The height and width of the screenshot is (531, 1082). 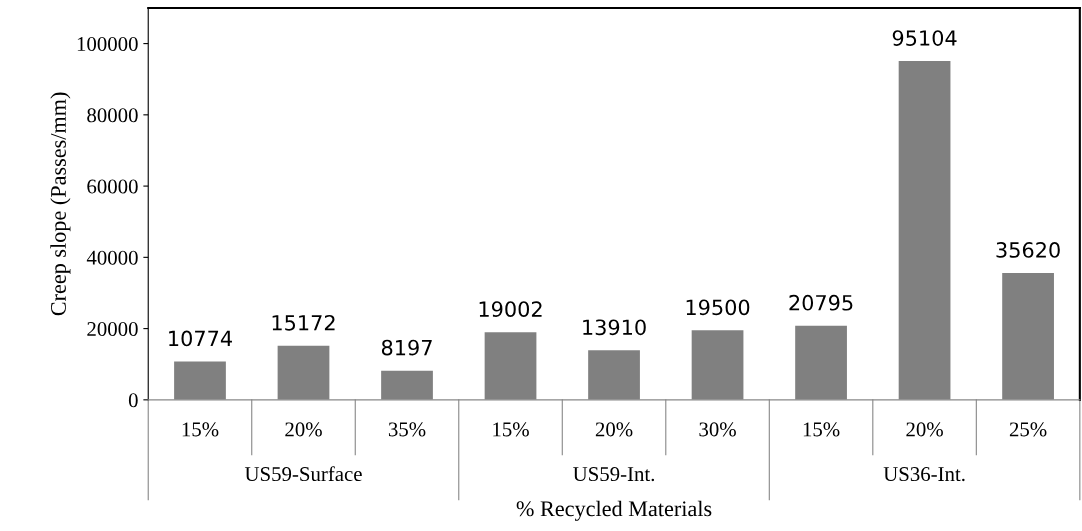 I want to click on y-tick-label: 100000, so click(x=107, y=44).